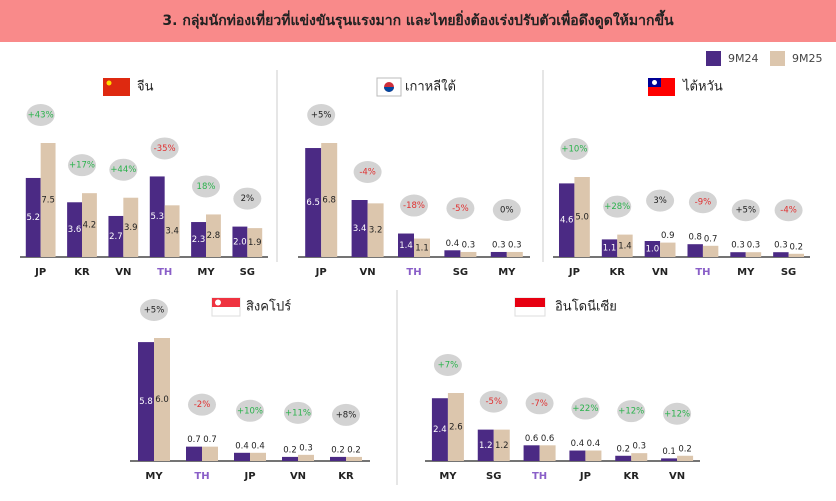 This screenshot has width=836, height=501. What do you see at coordinates (389, 87) in the screenshot?
I see `flag-korea` at bounding box center [389, 87].